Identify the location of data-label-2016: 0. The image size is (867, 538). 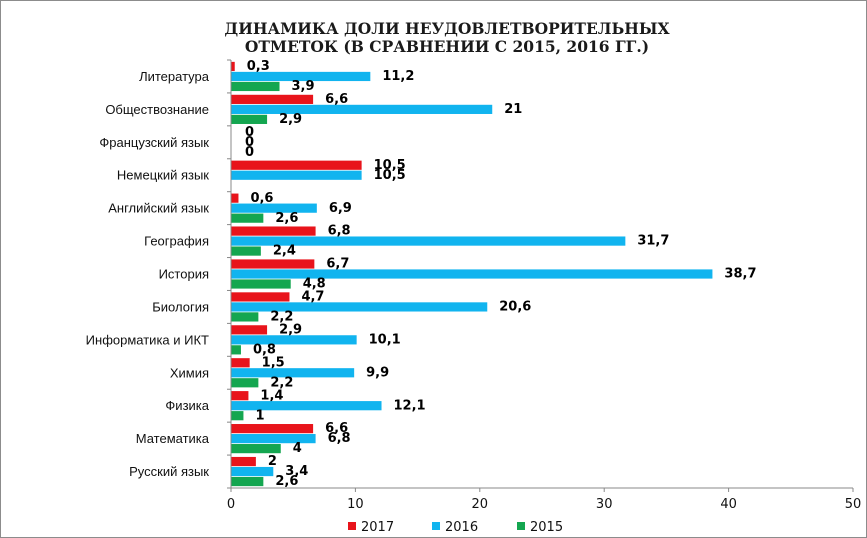
(249, 142).